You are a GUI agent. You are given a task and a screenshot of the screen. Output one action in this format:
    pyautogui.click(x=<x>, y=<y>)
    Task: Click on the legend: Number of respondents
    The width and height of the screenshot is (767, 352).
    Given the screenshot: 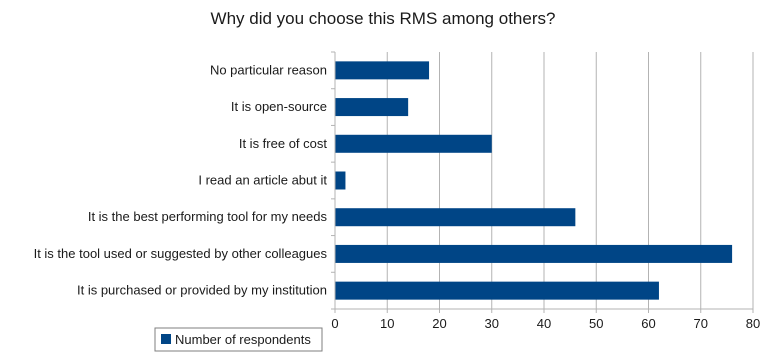 What is the action you would take?
    pyautogui.click(x=238, y=339)
    